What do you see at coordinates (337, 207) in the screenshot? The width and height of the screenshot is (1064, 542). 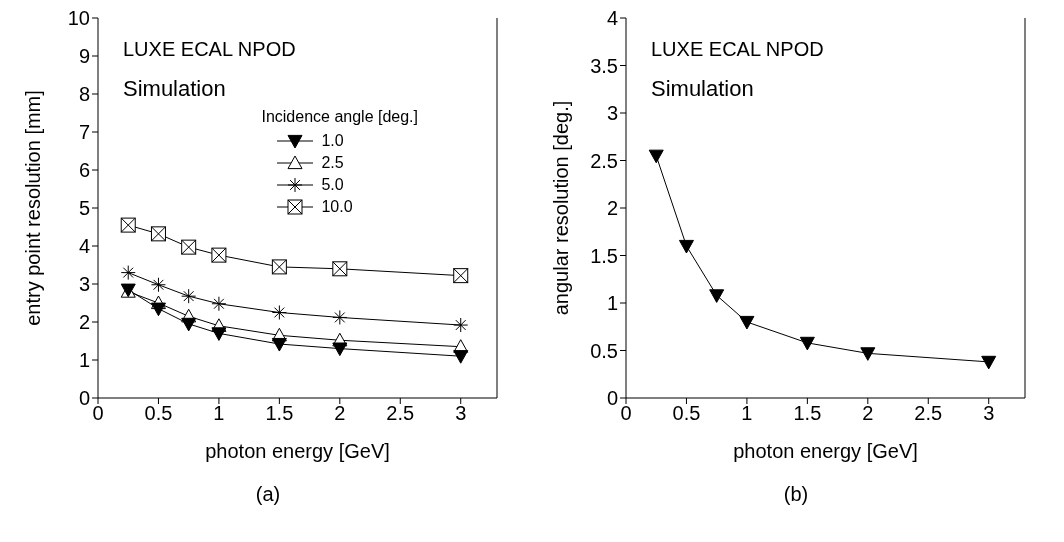 I see `legend-label: 10.0` at bounding box center [337, 207].